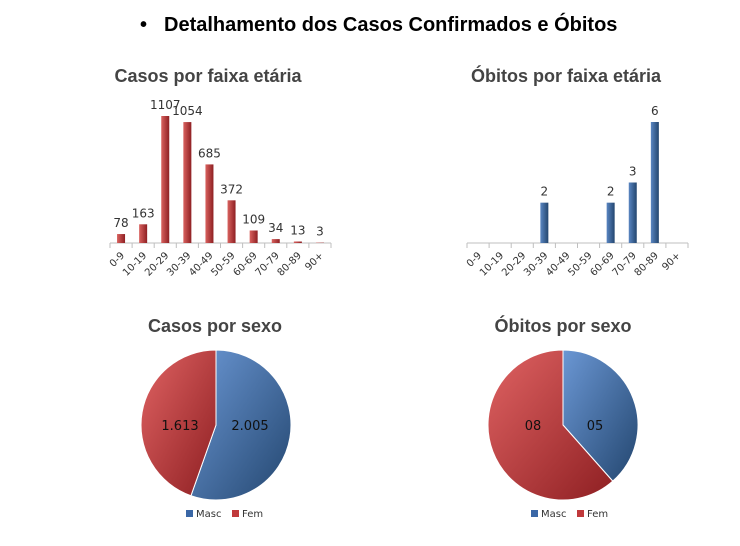 This screenshot has height=546, width=740. Describe the element at coordinates (179, 426) in the screenshot. I see `casos-sexo-slice-label: 1.613` at that location.